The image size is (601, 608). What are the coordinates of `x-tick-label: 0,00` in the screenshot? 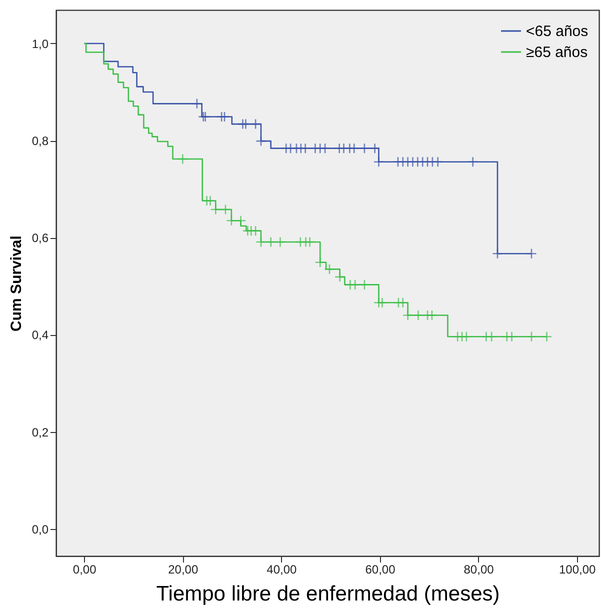 It's located at (84, 569).